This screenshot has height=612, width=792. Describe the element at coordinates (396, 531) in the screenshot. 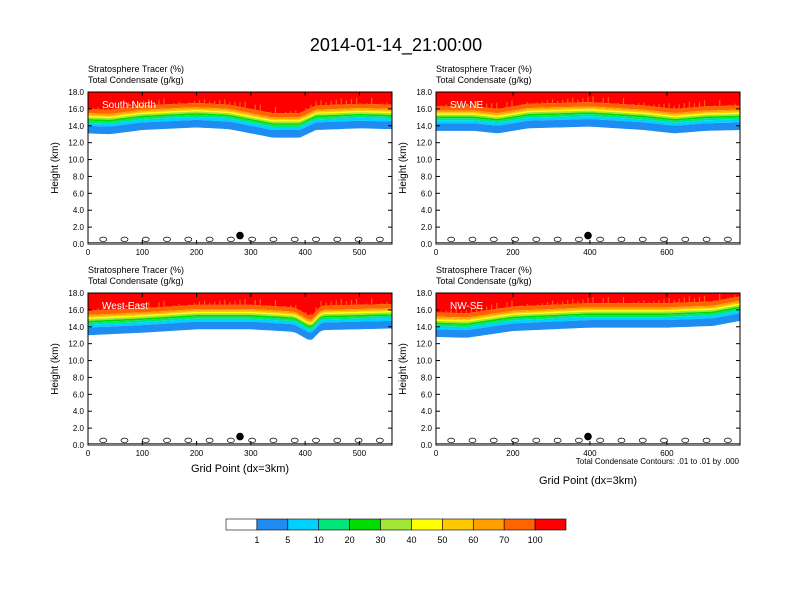

I see `colorbar: 1 5 10 20 30 40 50 60 70 100` at that location.